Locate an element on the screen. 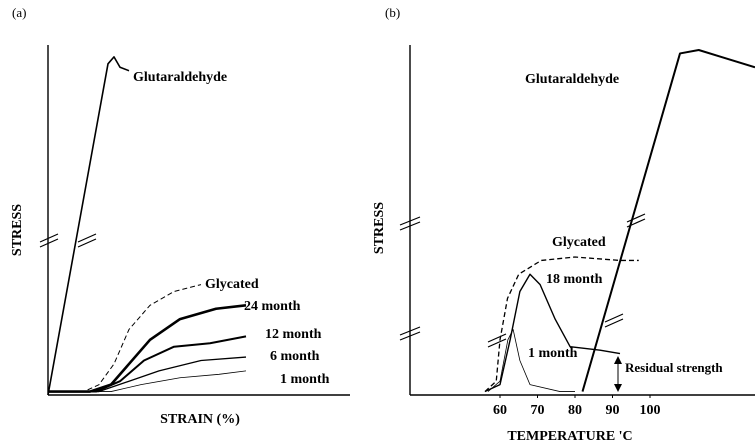  curve-label: 18 month is located at coordinates (574, 279).